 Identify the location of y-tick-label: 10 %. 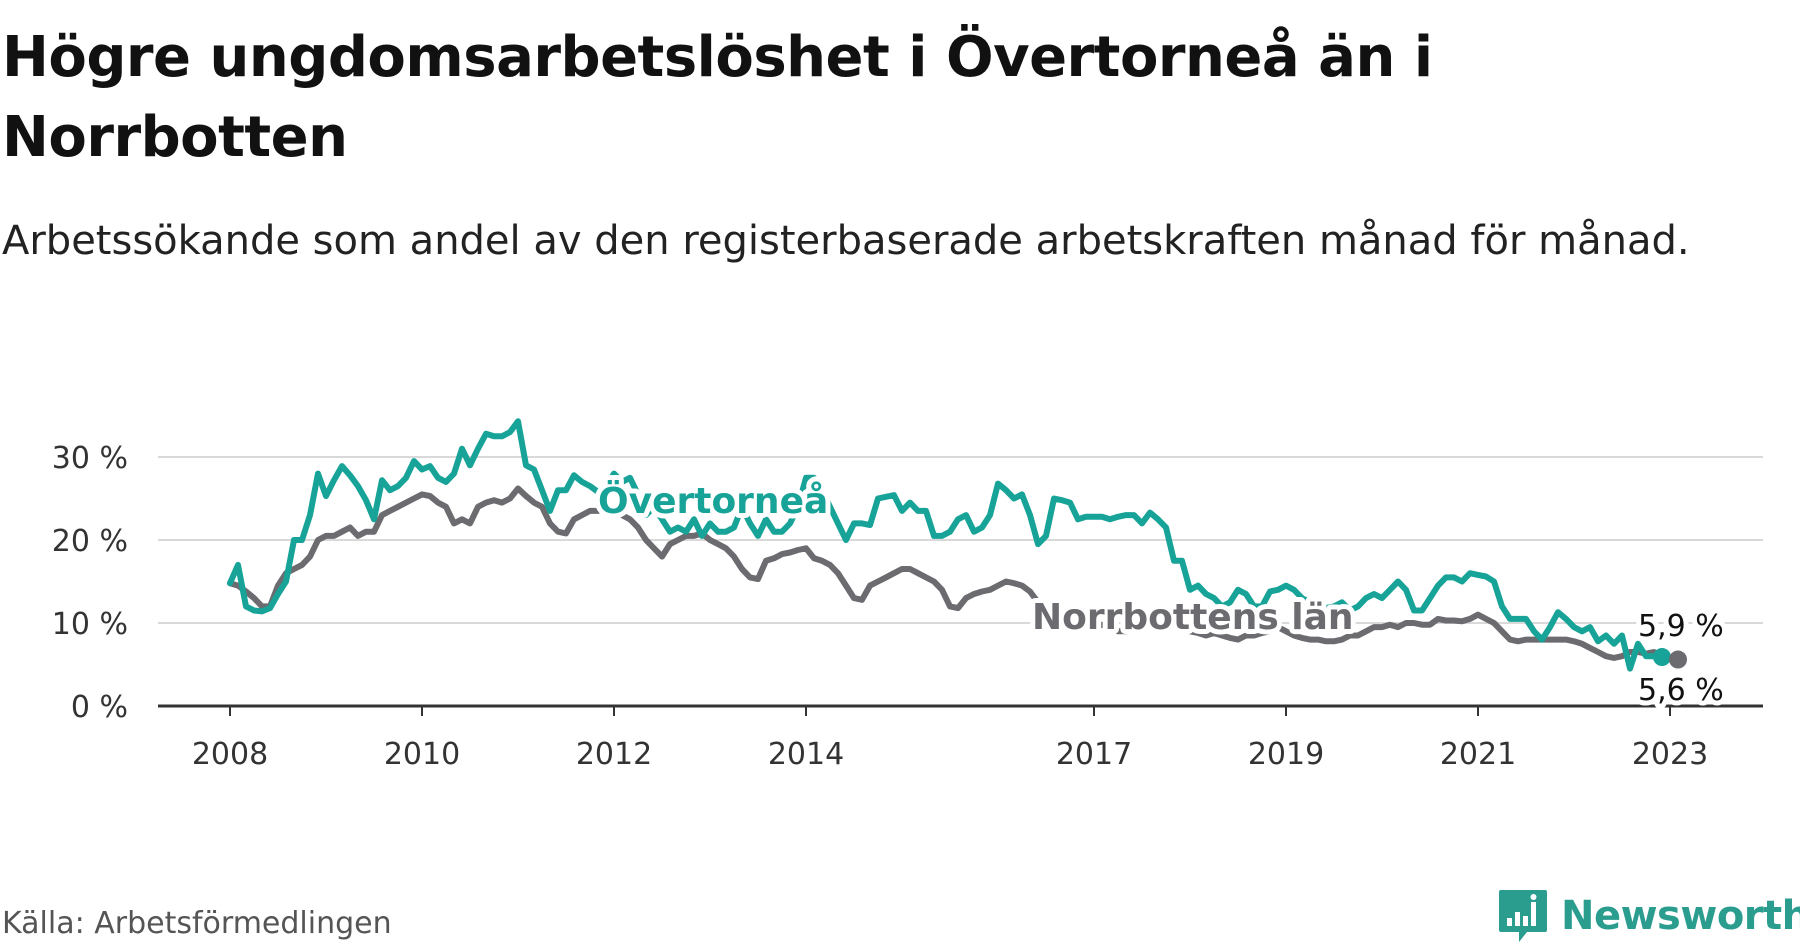
(90, 624).